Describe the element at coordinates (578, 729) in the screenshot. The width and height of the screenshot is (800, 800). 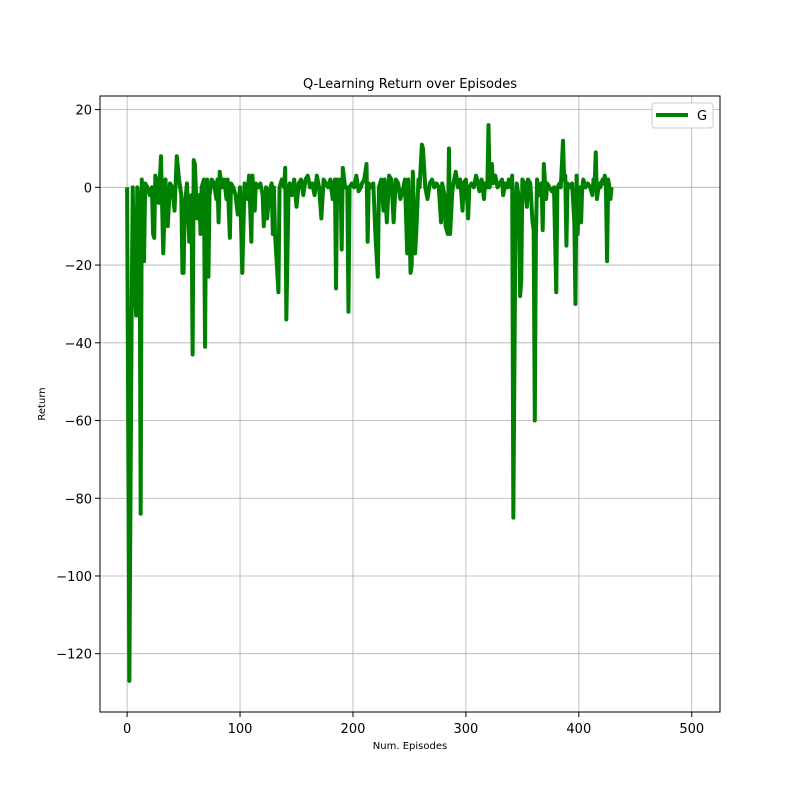
I see `x-tick-label: 400` at that location.